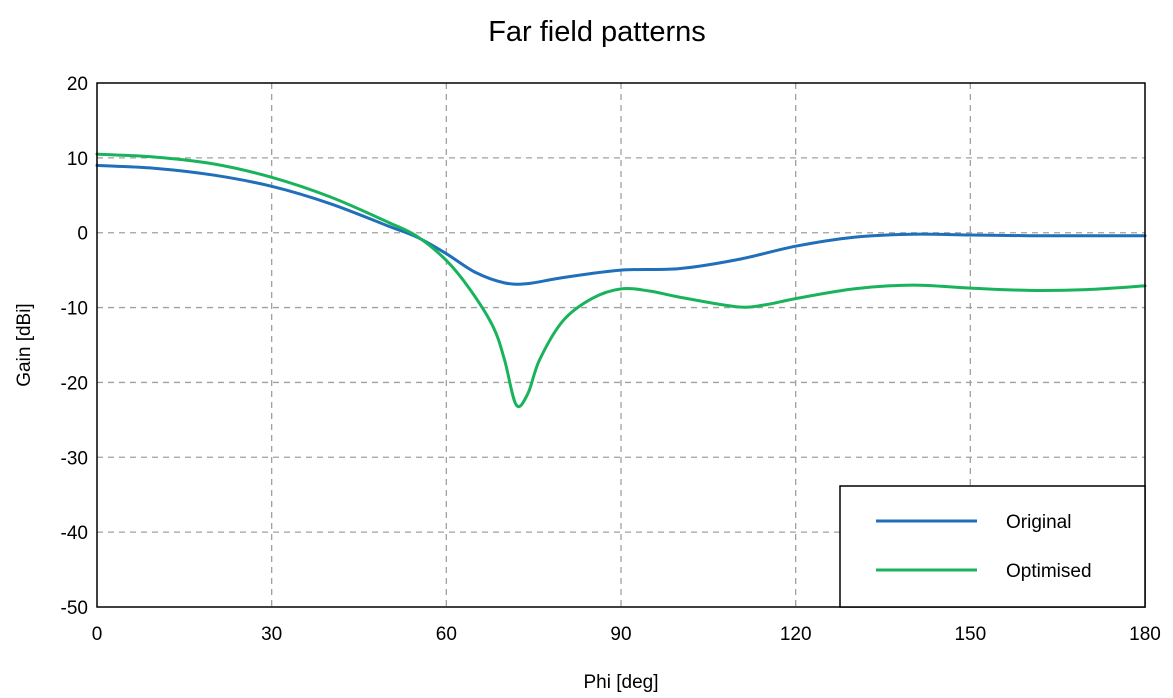  What do you see at coordinates (620, 634) in the screenshot?
I see `x-tick-label: 90` at bounding box center [620, 634].